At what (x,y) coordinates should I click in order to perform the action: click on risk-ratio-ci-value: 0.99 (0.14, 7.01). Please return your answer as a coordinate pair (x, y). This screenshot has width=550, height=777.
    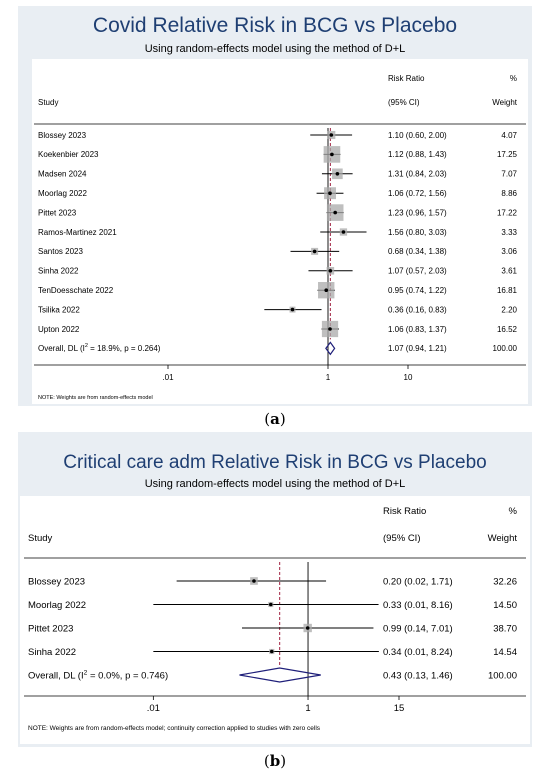
    Looking at the image, I should click on (418, 628).